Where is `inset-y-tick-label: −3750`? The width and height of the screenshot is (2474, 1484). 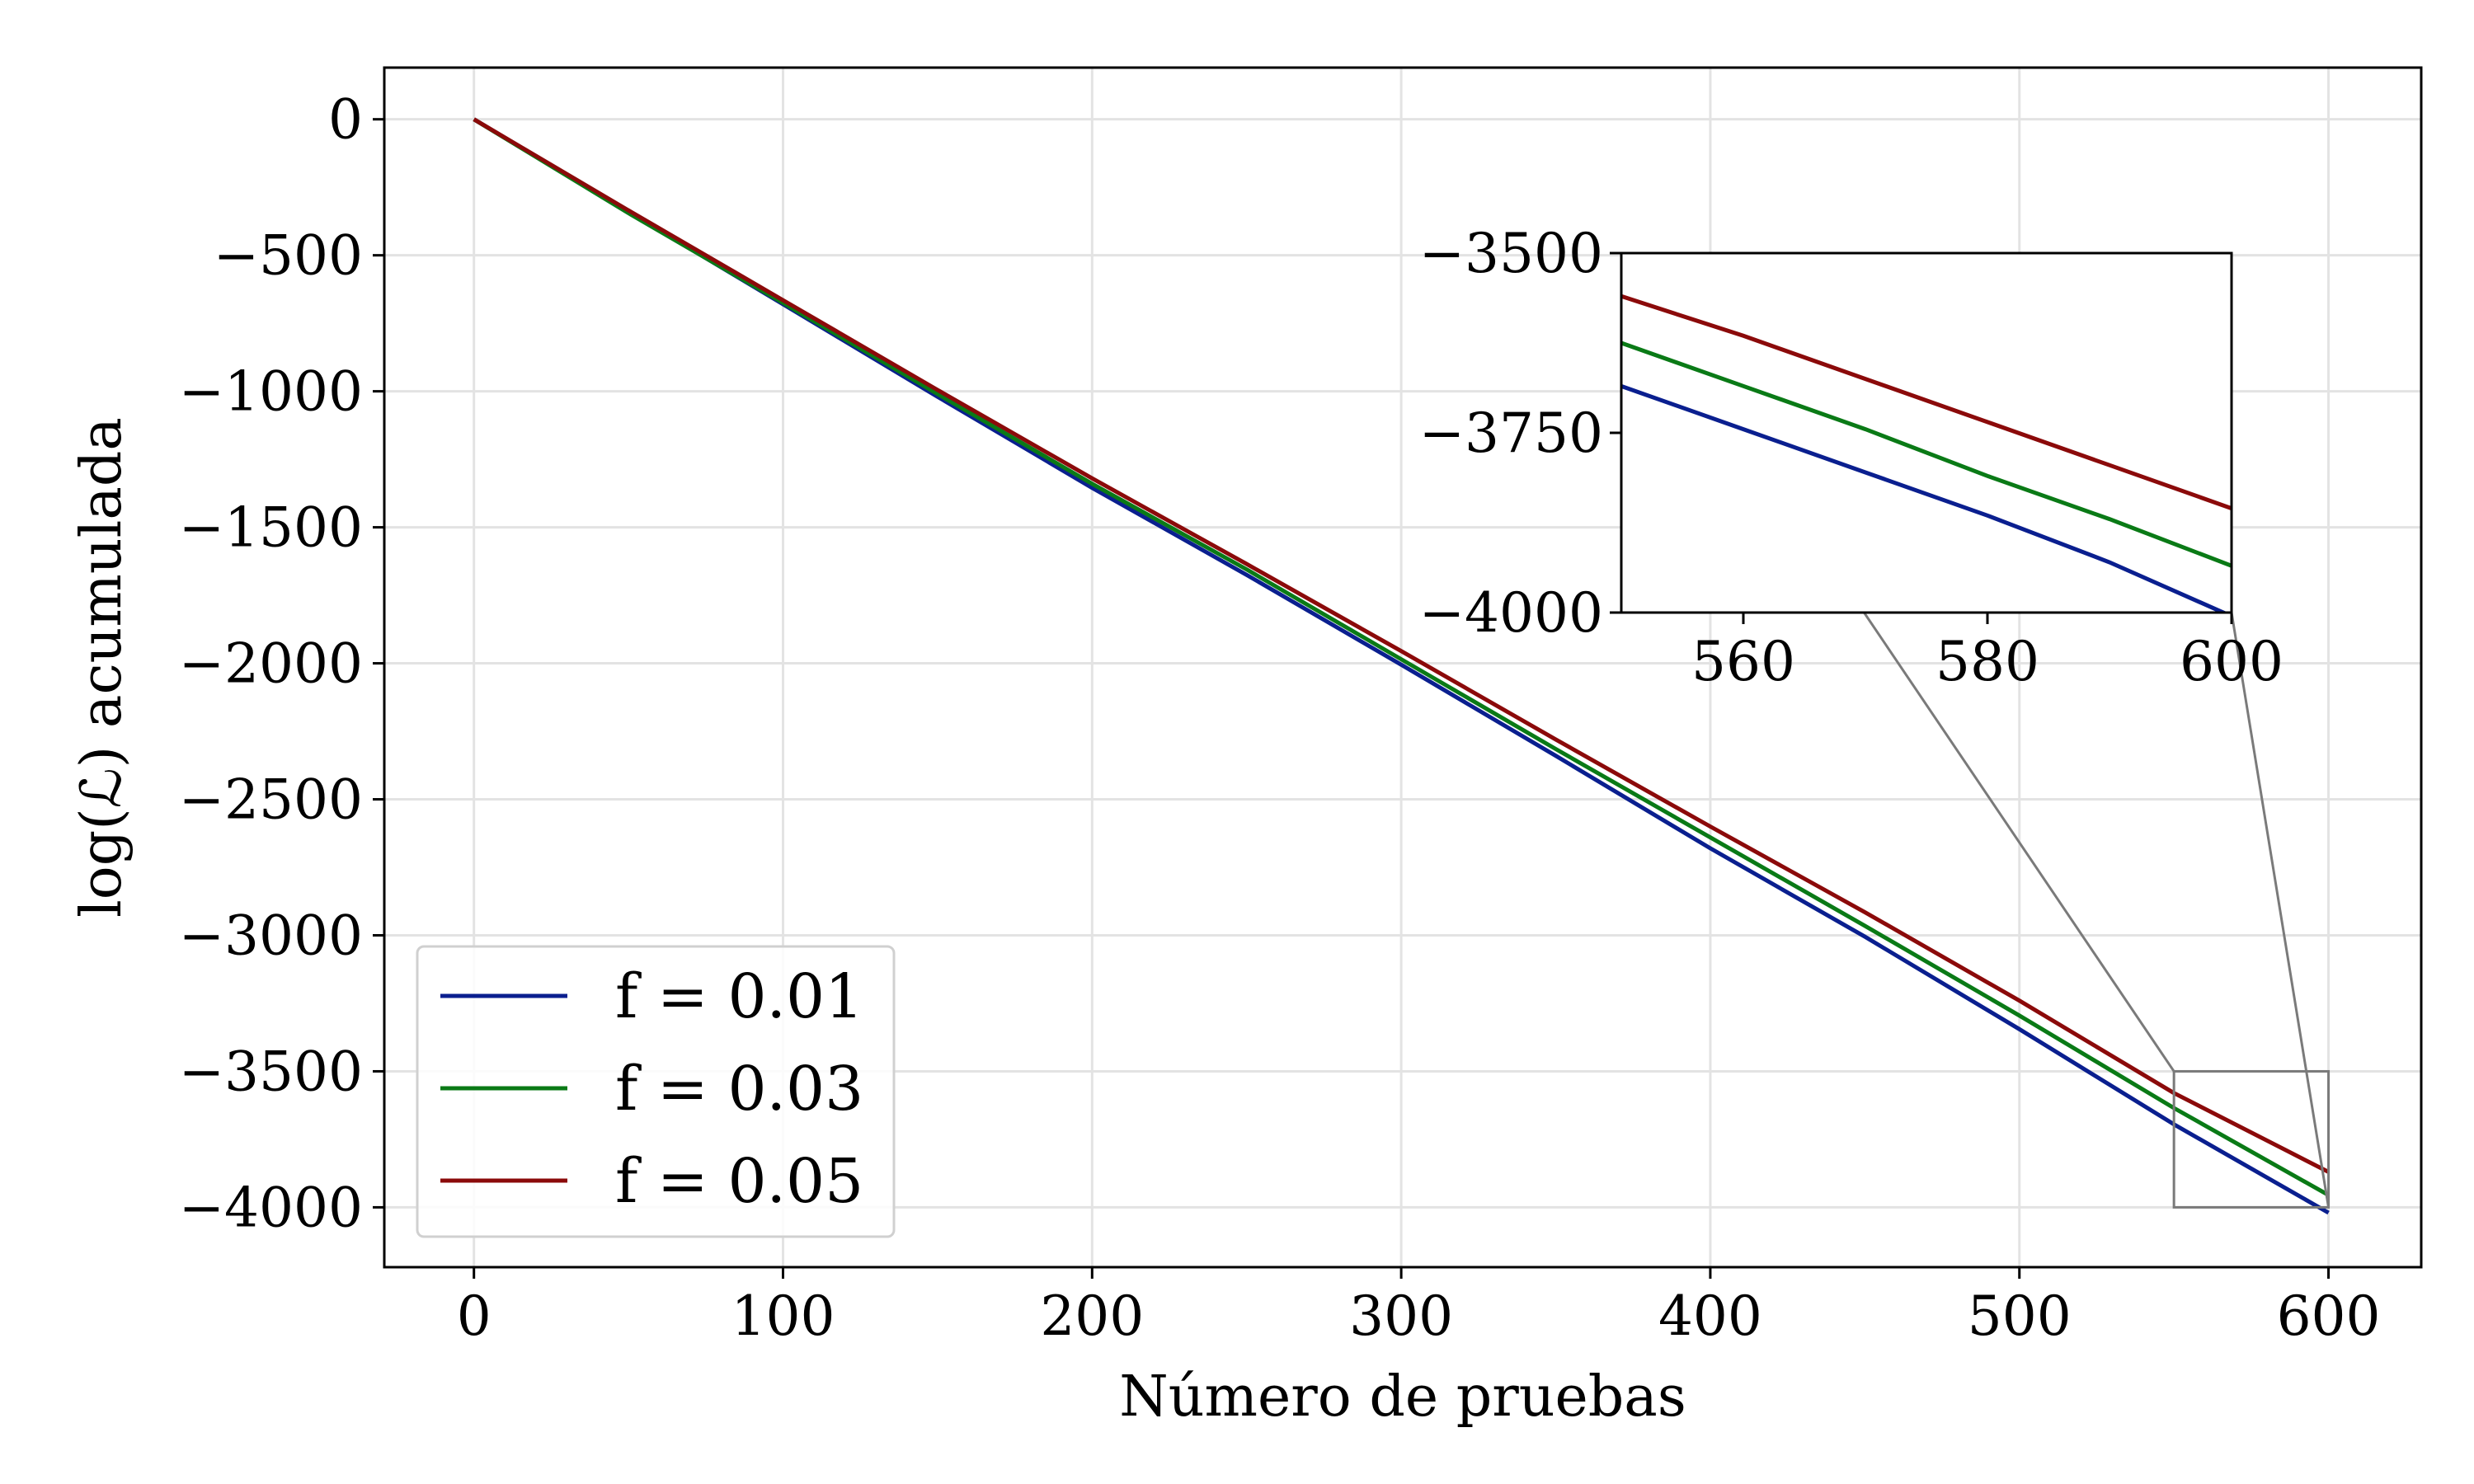 inset-y-tick-label: −3750 is located at coordinates (1511, 433).